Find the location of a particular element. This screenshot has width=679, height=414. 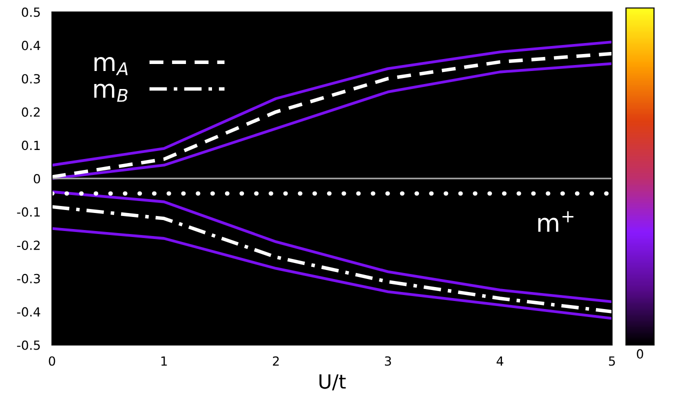

text: 0 is located at coordinates (640, 354).